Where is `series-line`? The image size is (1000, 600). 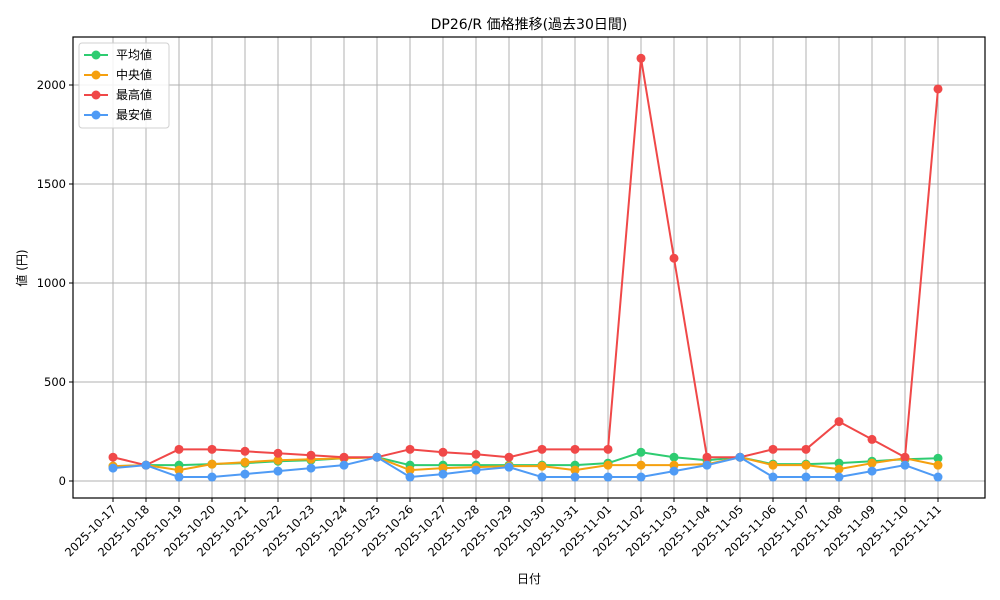 series-line is located at coordinates (525, 467).